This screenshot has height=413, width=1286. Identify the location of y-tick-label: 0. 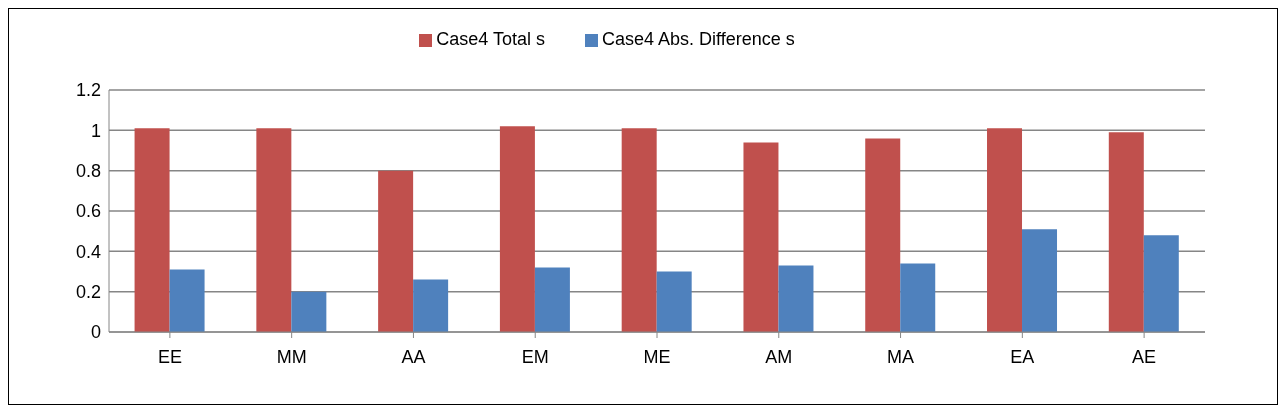
(95, 332).